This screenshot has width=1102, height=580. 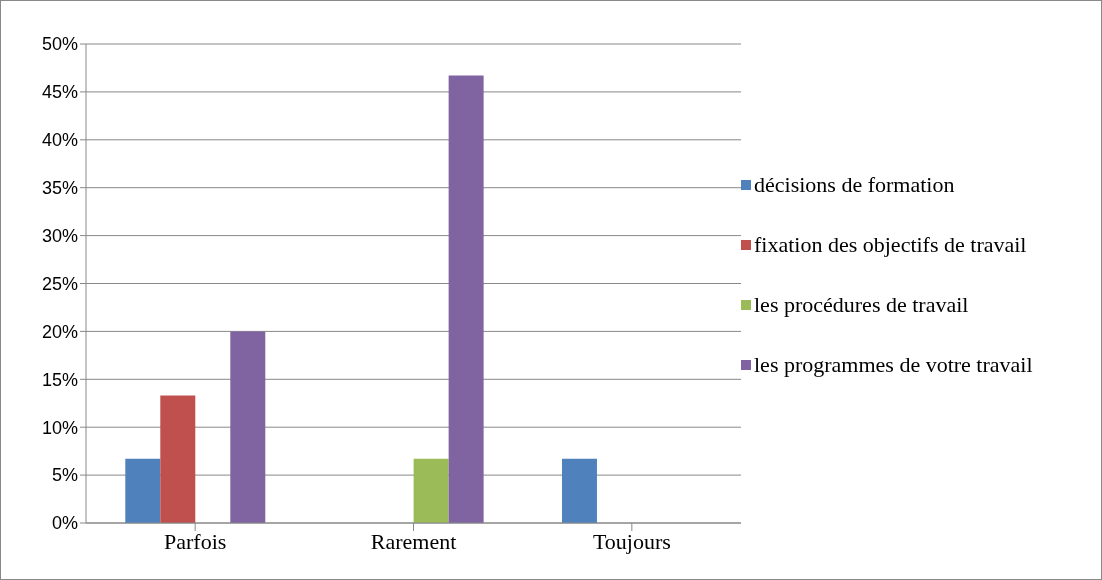 What do you see at coordinates (64, 523) in the screenshot?
I see `y-tick-label: 0%` at bounding box center [64, 523].